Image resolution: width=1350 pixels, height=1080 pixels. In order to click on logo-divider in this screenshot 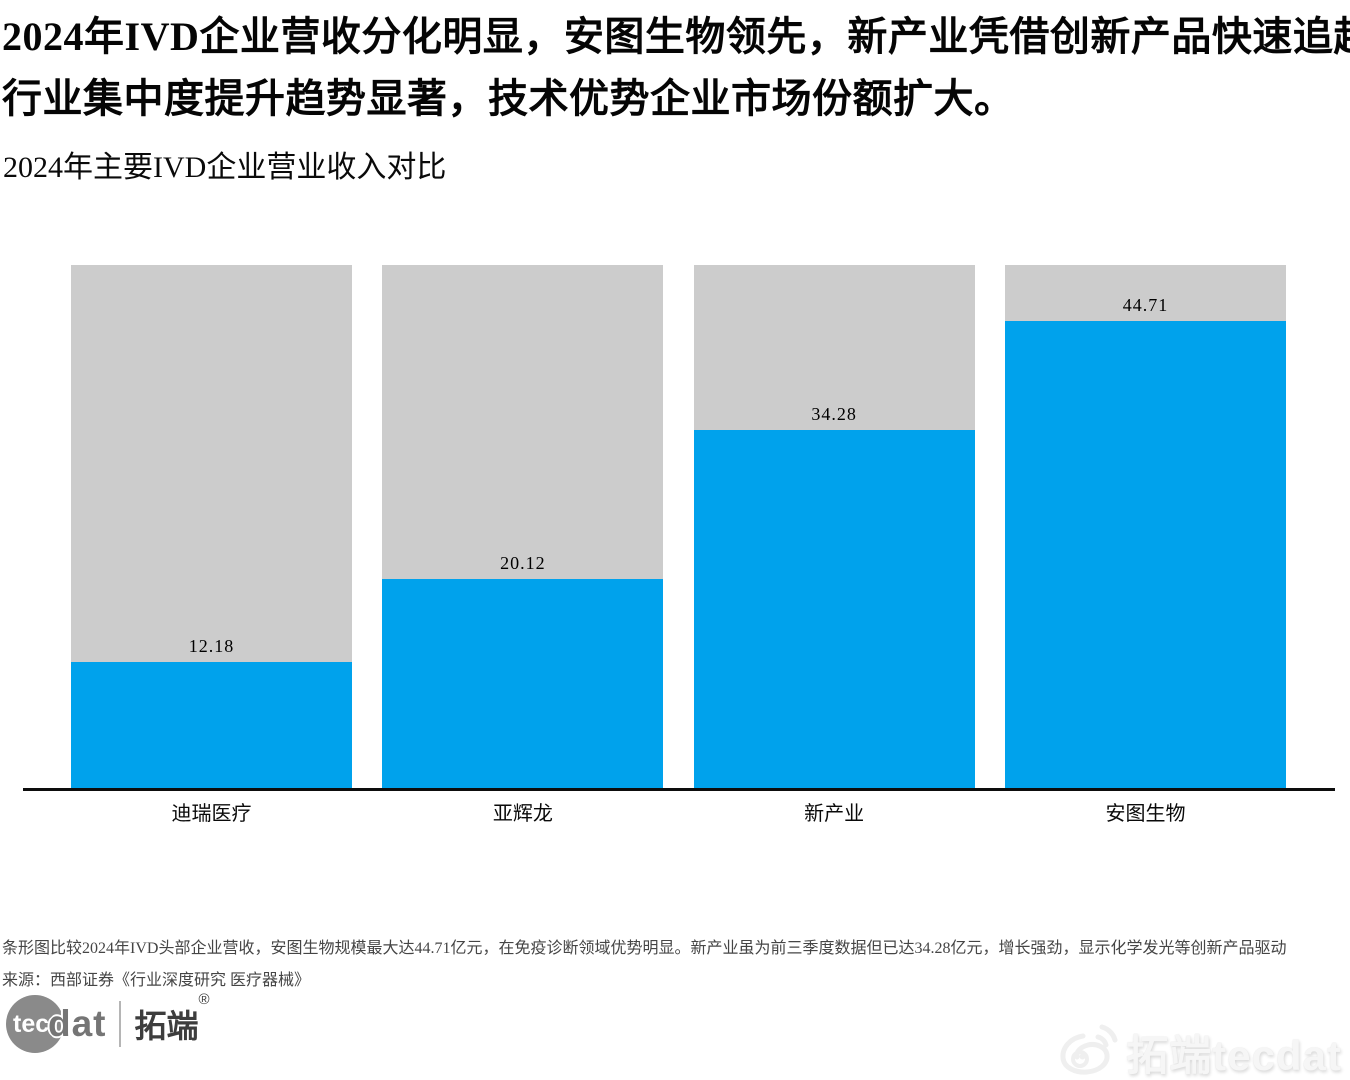, I will do `click(119, 1024)`.